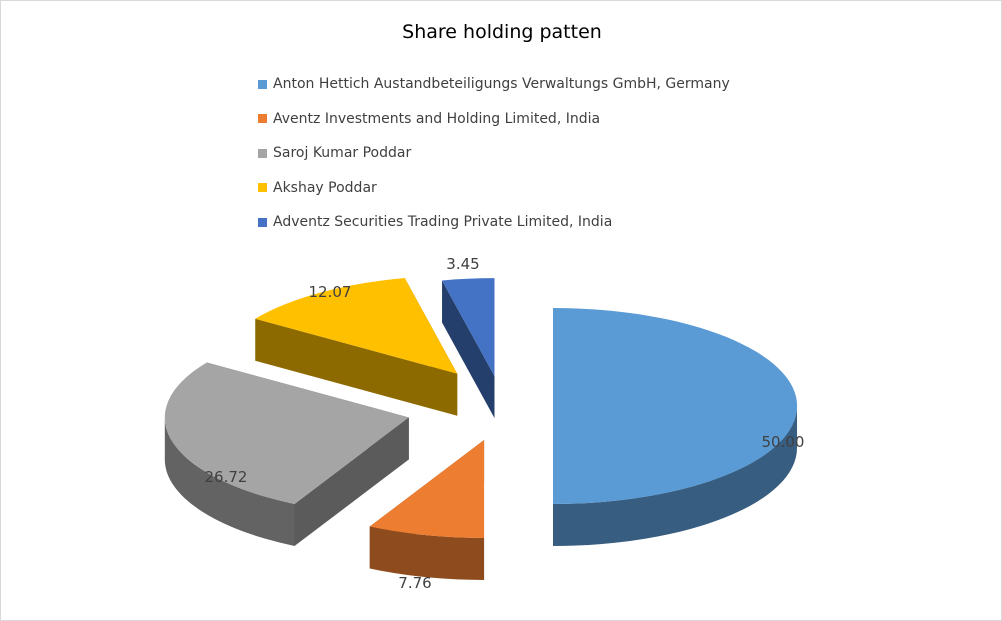 This screenshot has width=1002, height=621. Describe the element at coordinates (325, 187) in the screenshot. I see `legend-label: Akshay Poddar` at that location.